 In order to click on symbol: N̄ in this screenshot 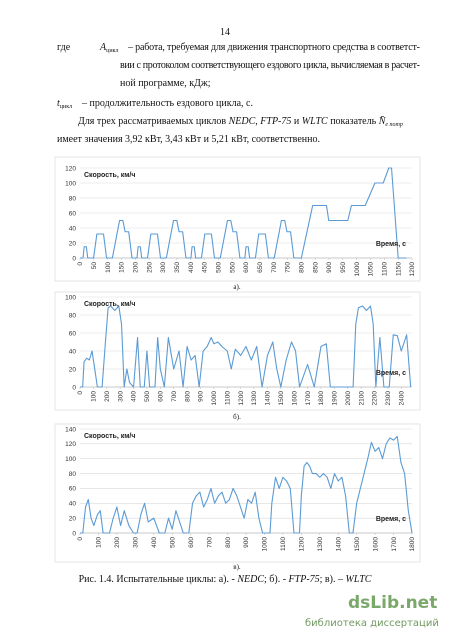, I will do `click(382, 121)`.